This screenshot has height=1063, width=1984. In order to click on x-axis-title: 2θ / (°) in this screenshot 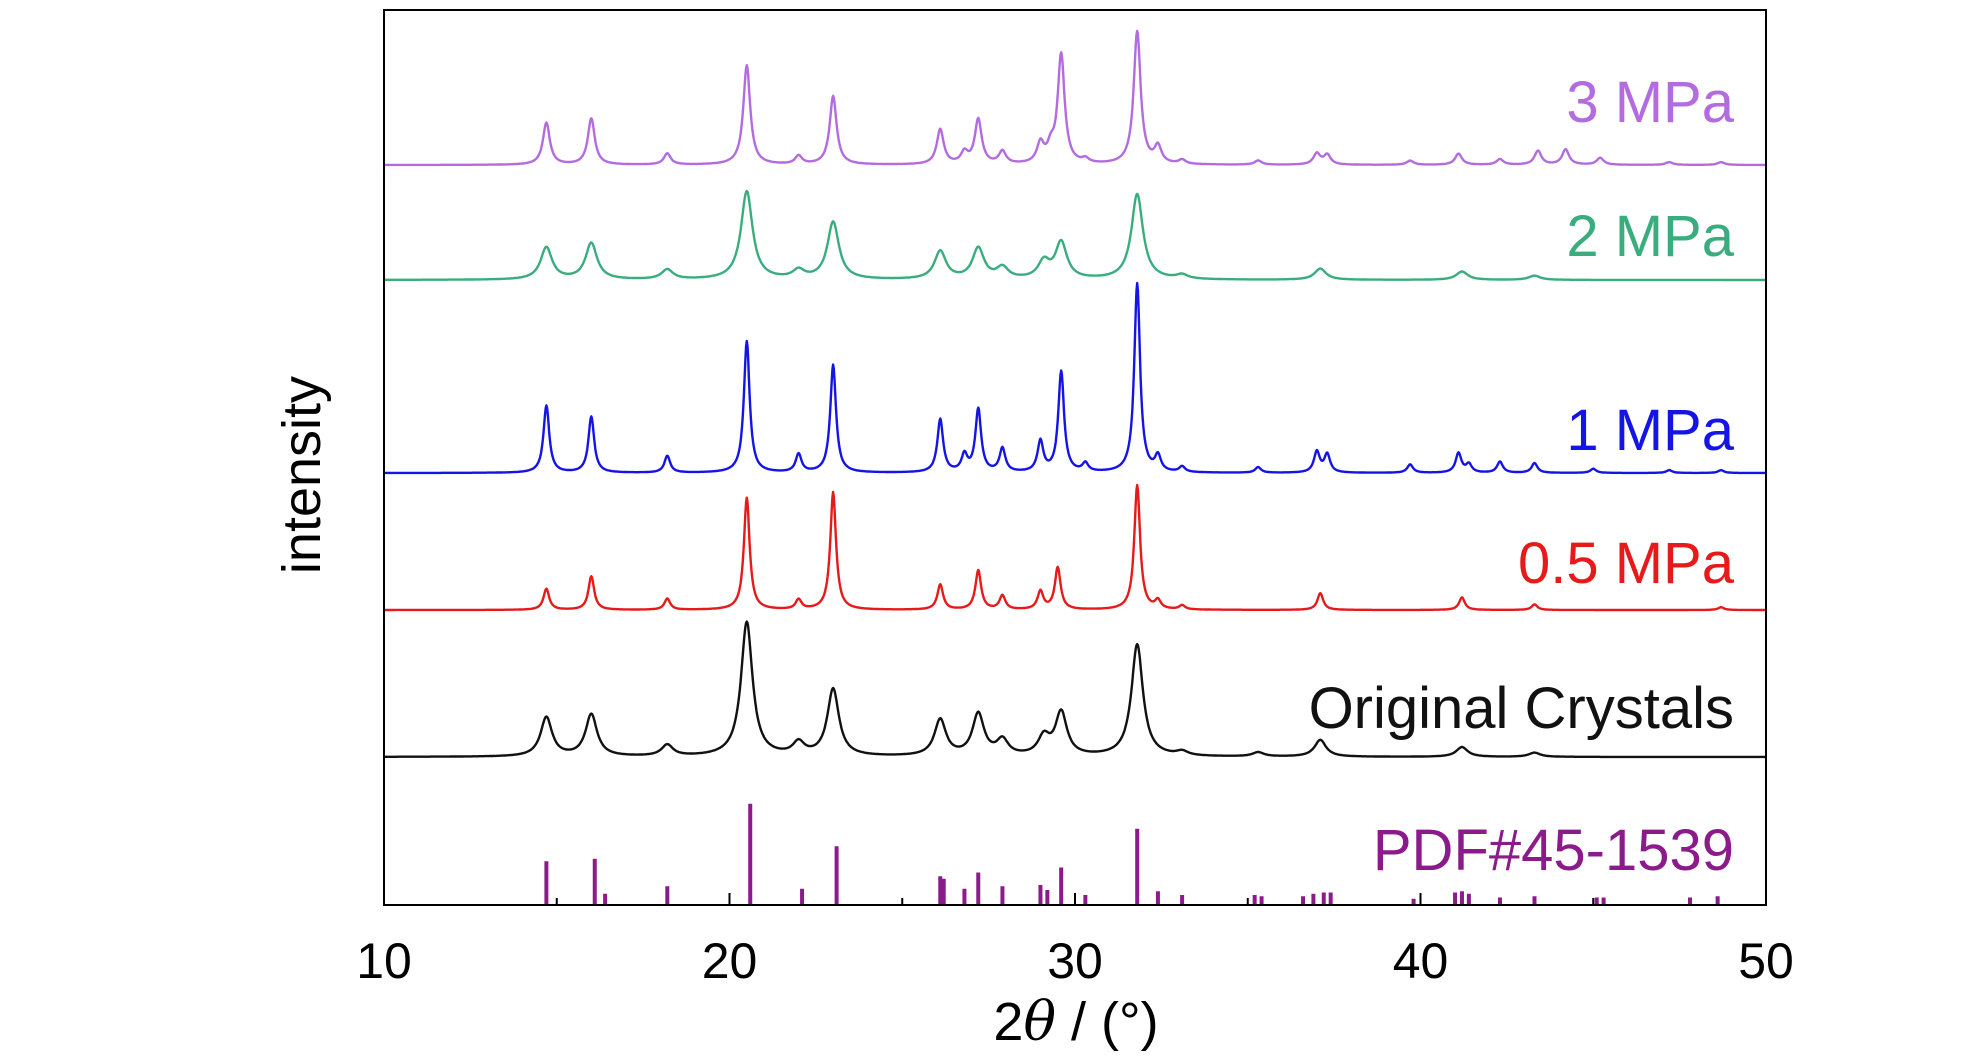, I will do `click(1075, 1021)`.